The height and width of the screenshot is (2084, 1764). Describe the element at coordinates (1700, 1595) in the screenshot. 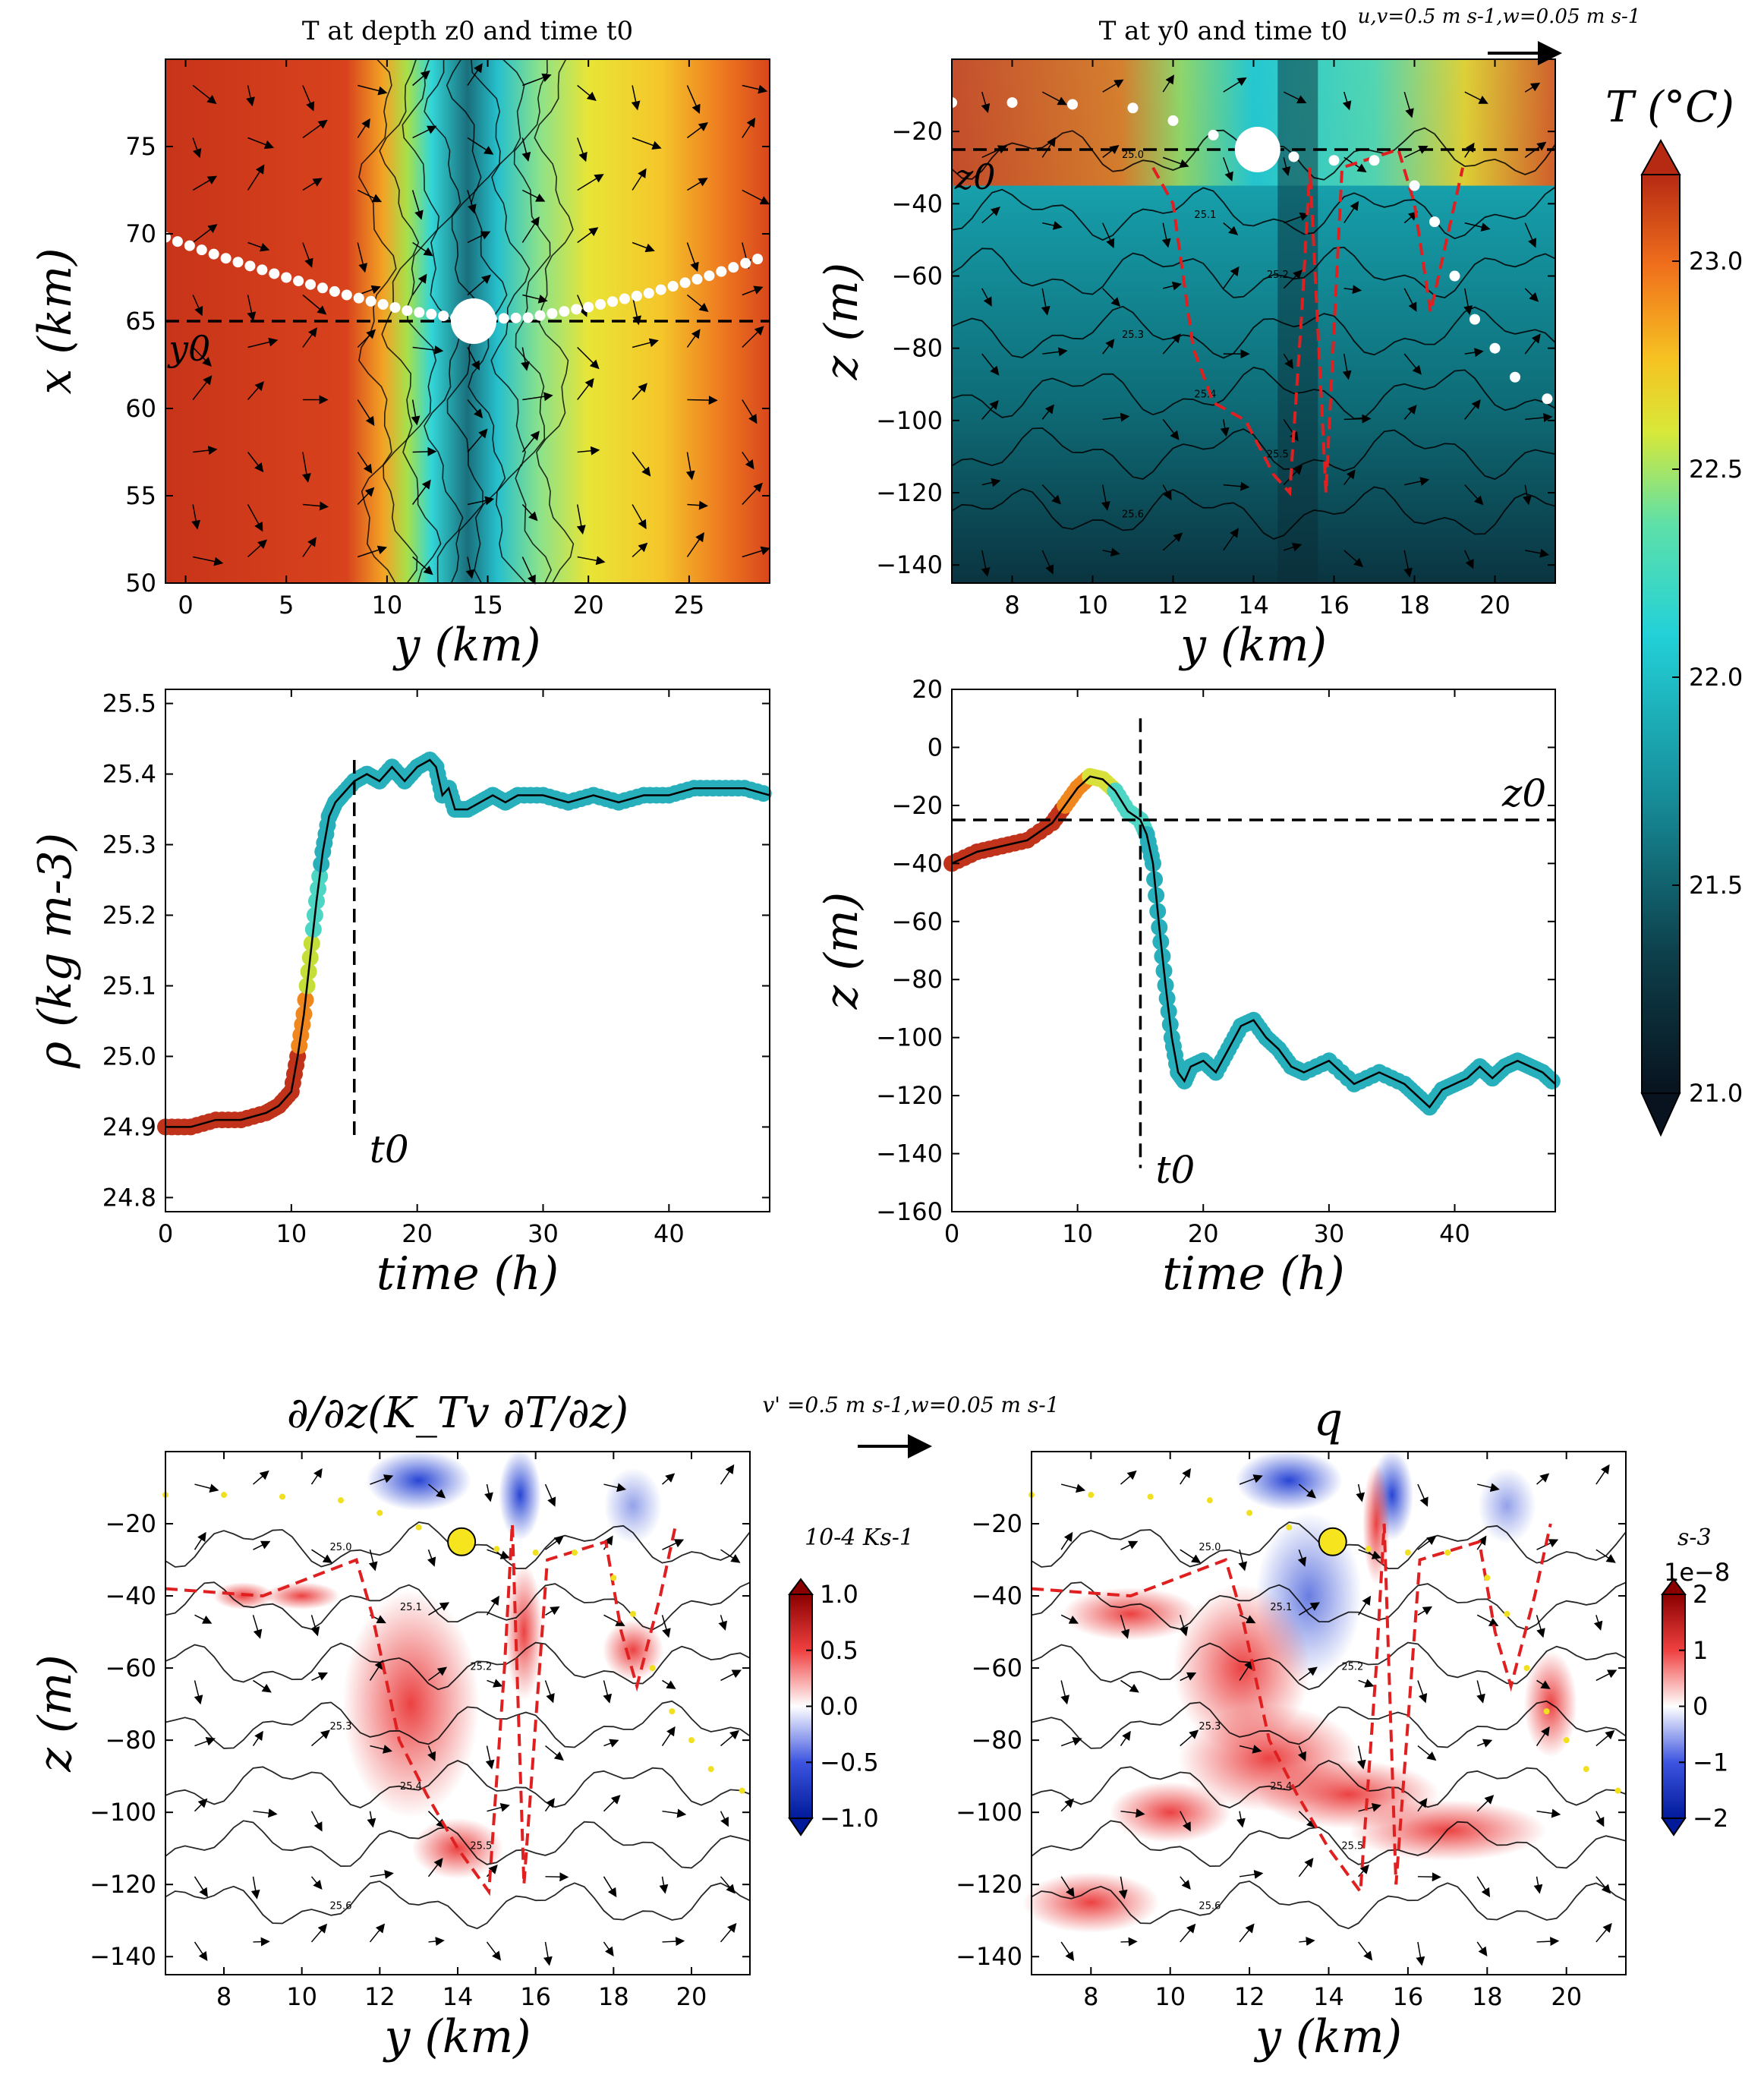

I see `p6-colorbar-tick-label: 2` at that location.